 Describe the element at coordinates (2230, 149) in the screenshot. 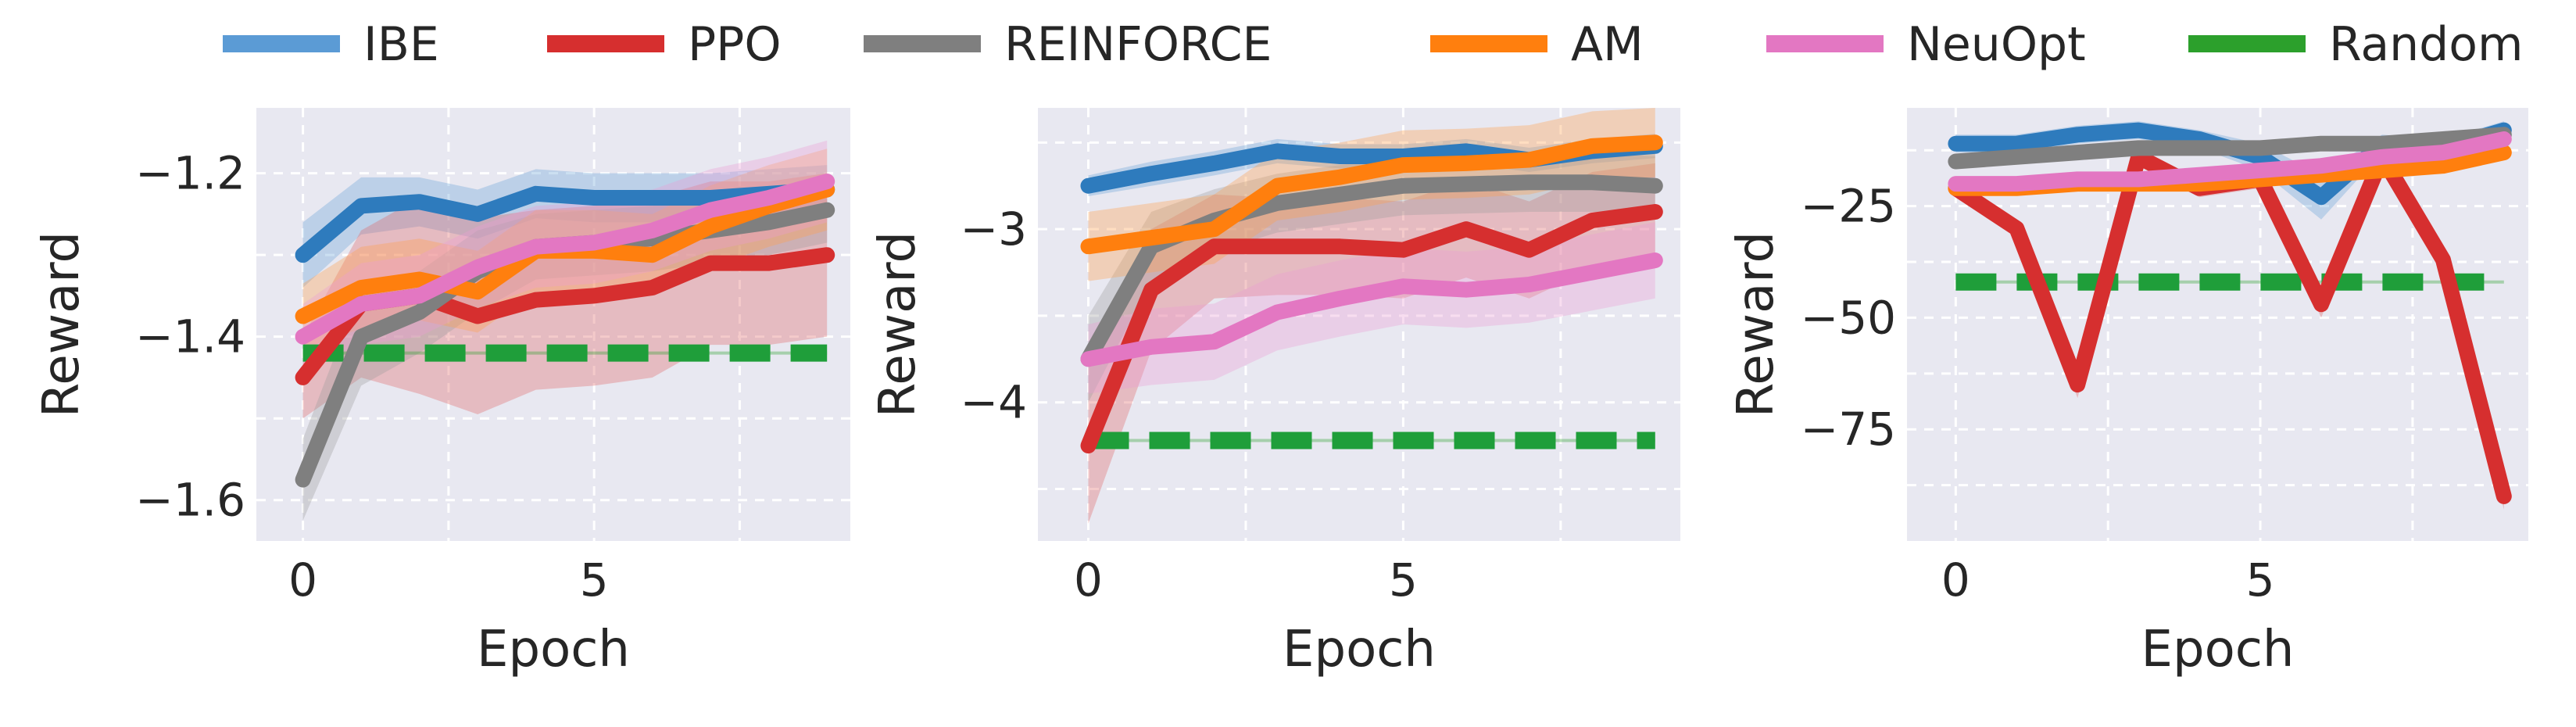

I see `series-line-reinforce` at that location.